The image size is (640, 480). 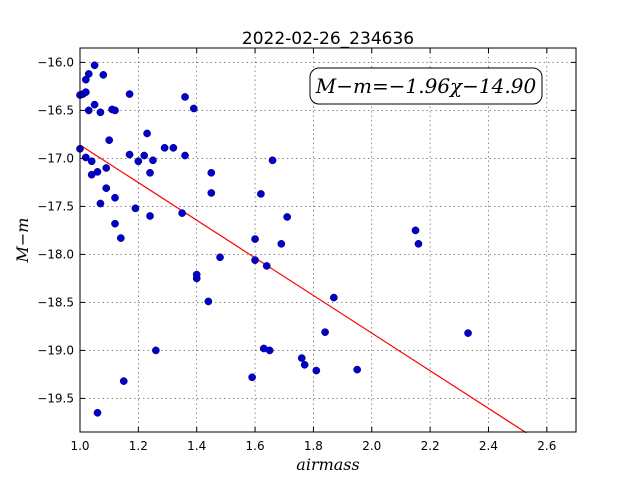 What do you see at coordinates (327, 464) in the screenshot?
I see `x-axis-label: airmass` at bounding box center [327, 464].